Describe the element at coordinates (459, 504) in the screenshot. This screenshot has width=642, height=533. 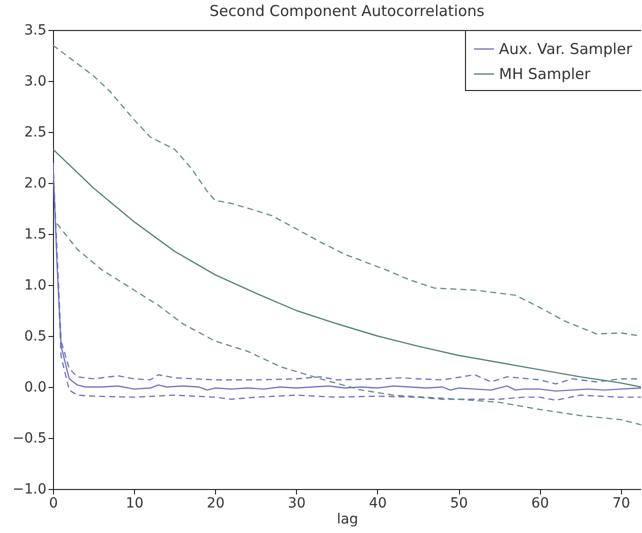
I see `x-tick-label: 50` at that location.